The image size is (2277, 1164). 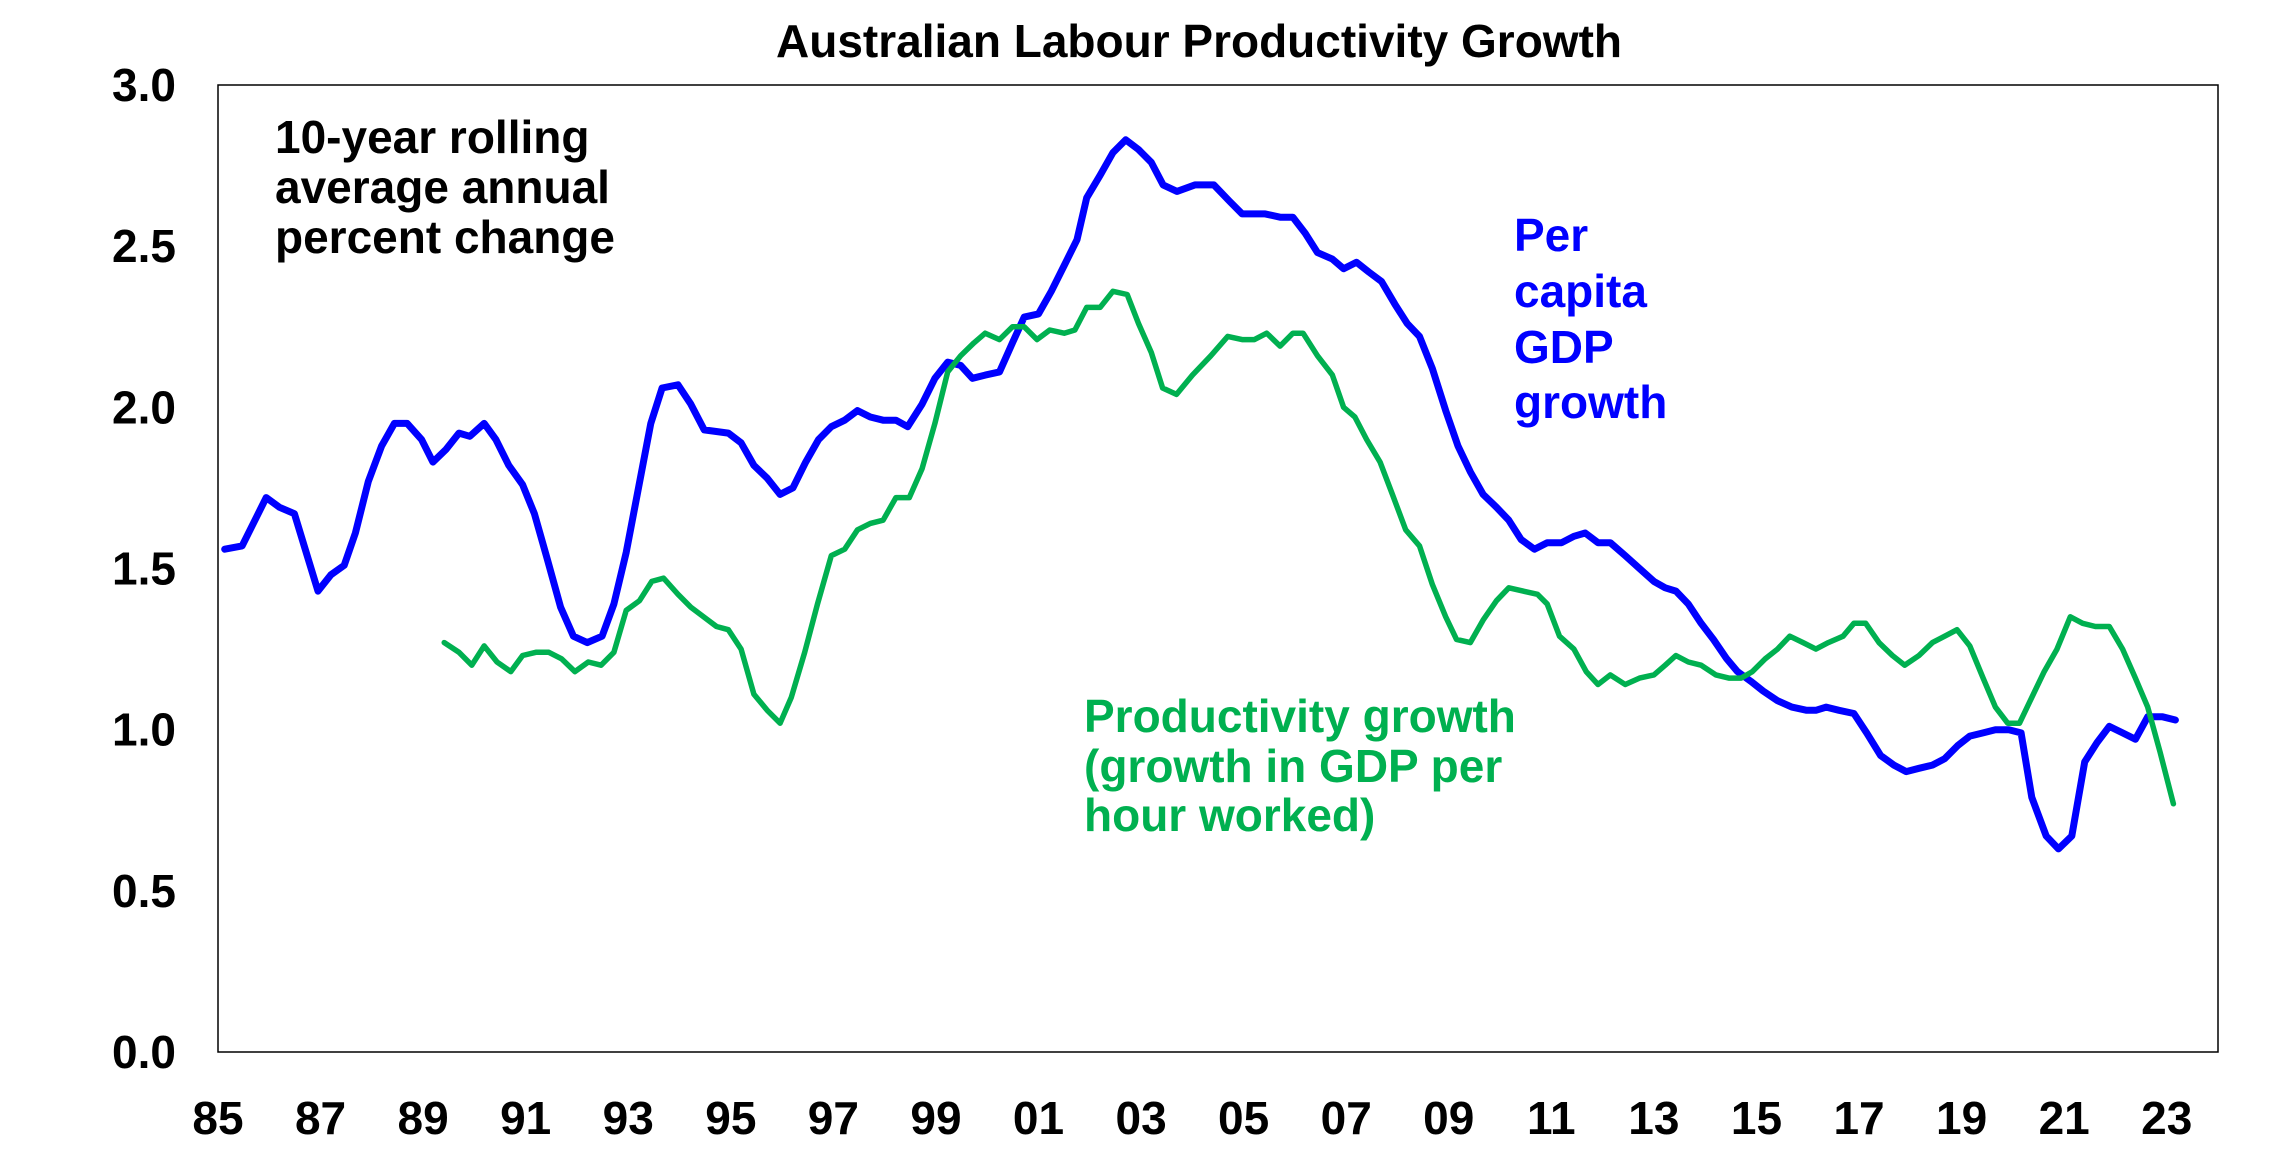 I want to click on x-tick-label: 93, so click(x=628, y=1118).